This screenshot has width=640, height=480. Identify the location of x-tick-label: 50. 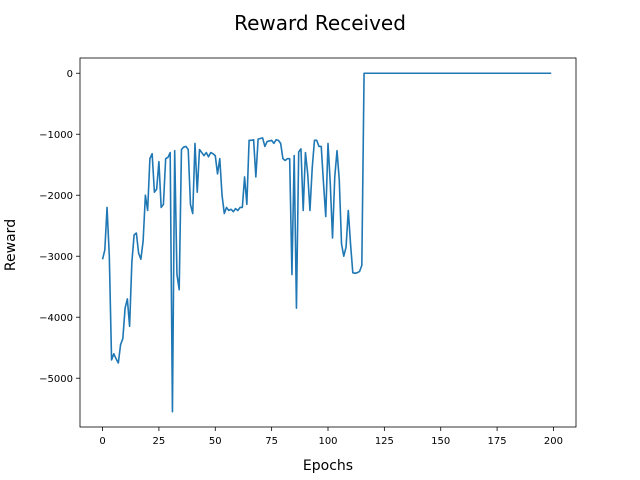
(215, 441).